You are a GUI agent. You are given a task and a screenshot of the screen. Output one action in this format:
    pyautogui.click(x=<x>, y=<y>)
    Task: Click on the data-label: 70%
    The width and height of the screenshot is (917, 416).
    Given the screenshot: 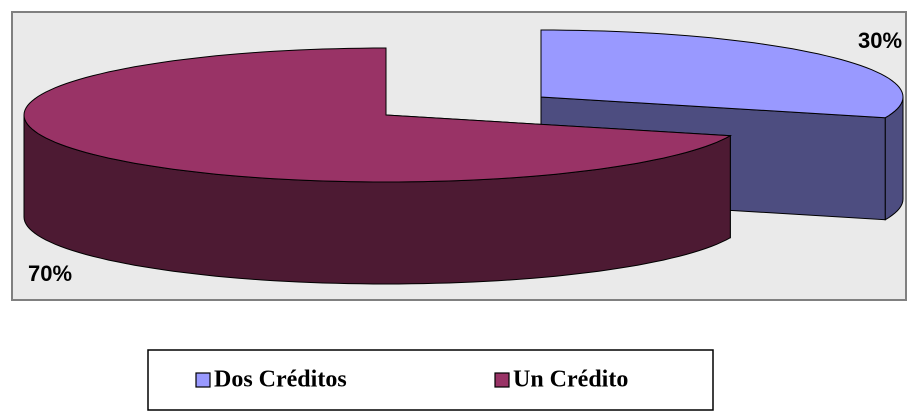 What is the action you would take?
    pyautogui.click(x=50, y=273)
    